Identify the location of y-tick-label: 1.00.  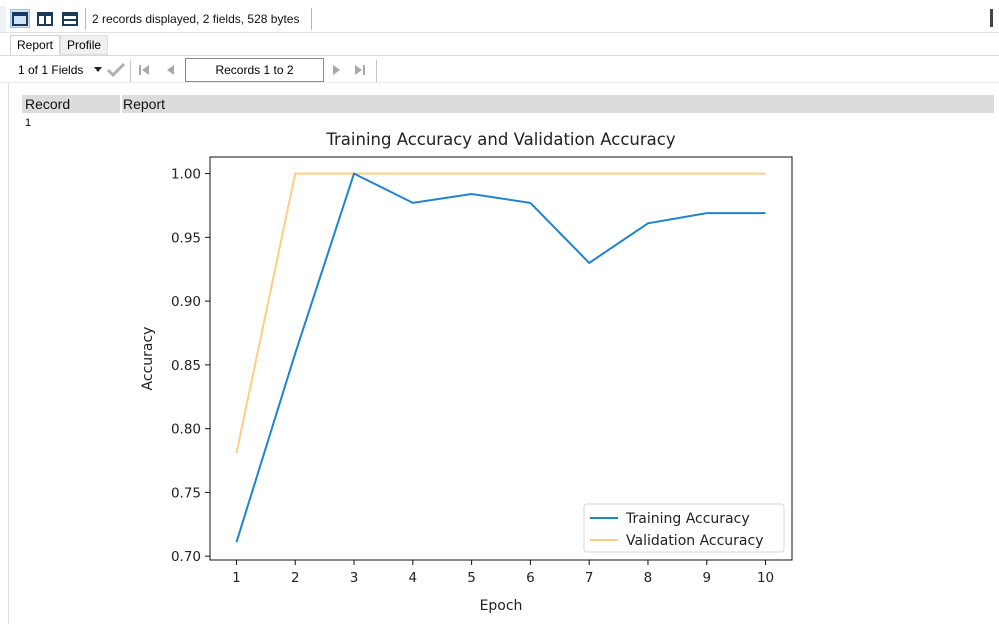
(186, 175).